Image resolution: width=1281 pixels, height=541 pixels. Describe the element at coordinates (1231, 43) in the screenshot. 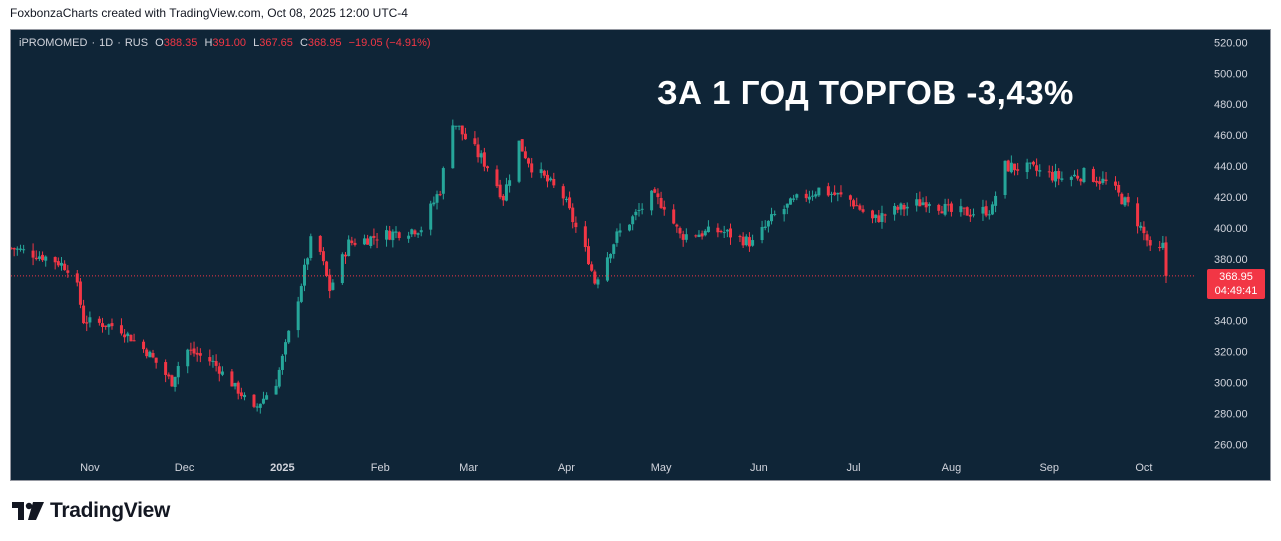

I see `y-tick-label: 520.00` at that location.